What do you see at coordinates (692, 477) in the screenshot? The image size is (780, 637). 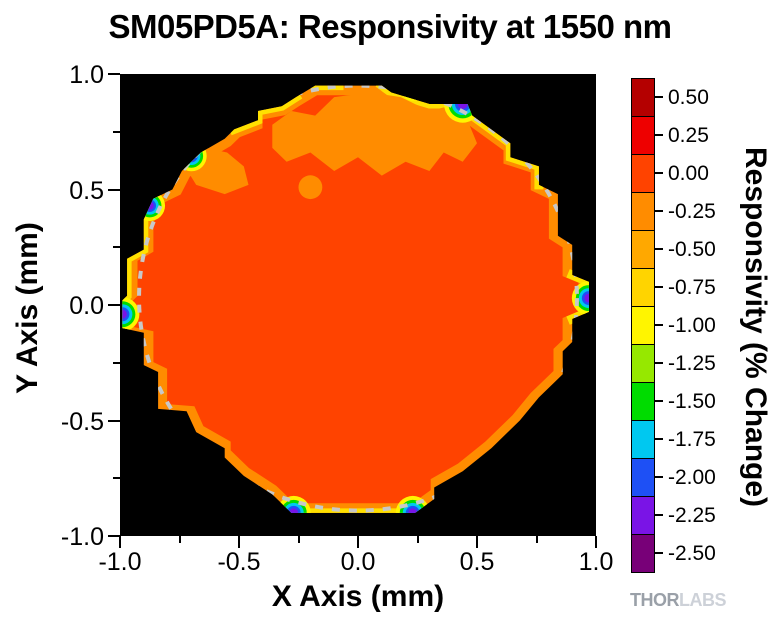 I see `colorbar-tick-label: -2.00` at bounding box center [692, 477].